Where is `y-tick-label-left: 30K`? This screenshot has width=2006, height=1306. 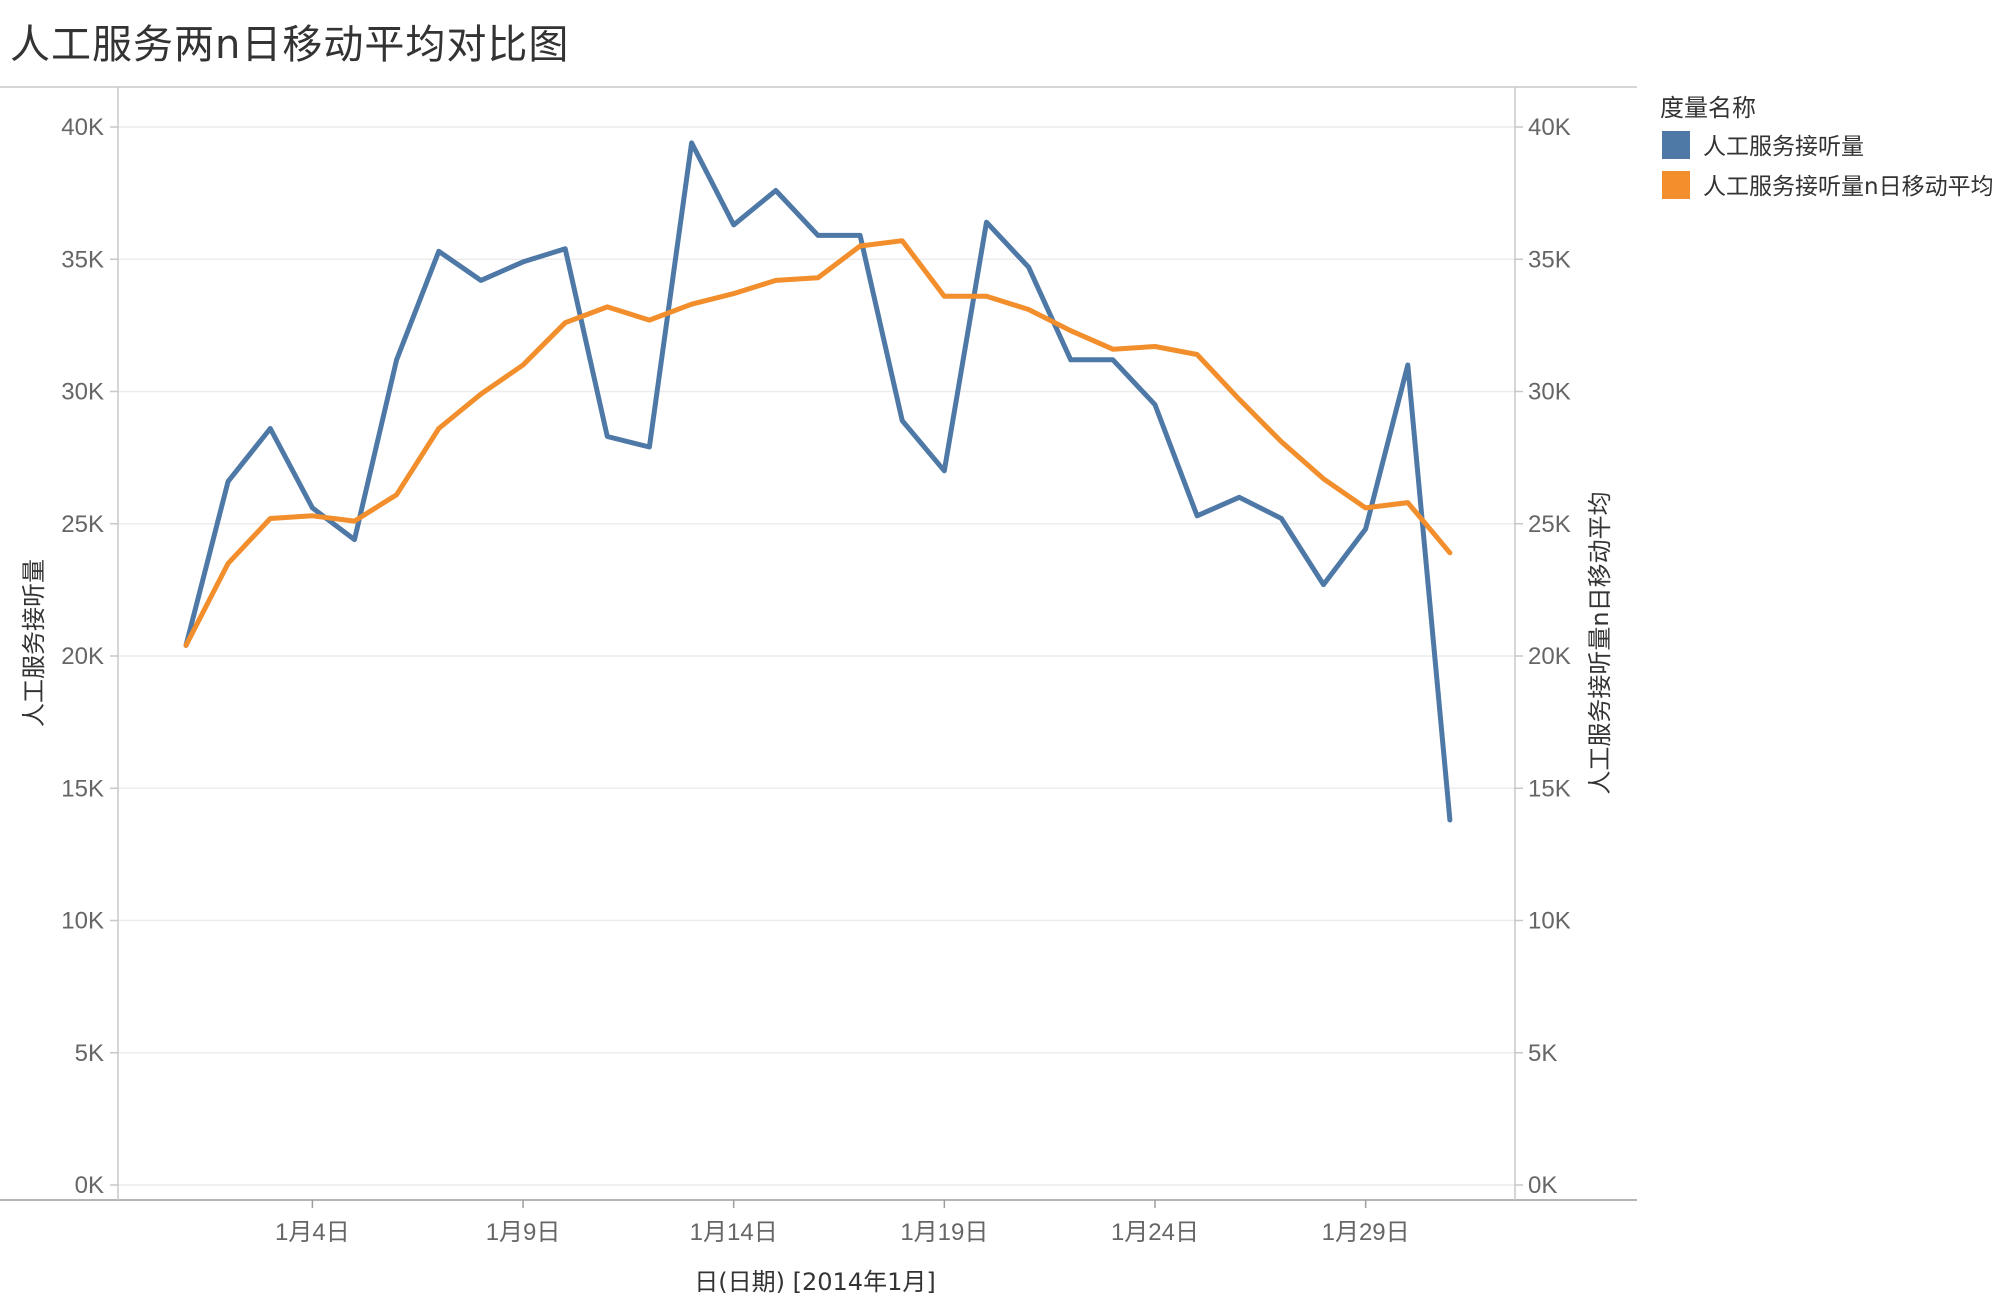
y-tick-label-left: 30K is located at coordinates (82, 392).